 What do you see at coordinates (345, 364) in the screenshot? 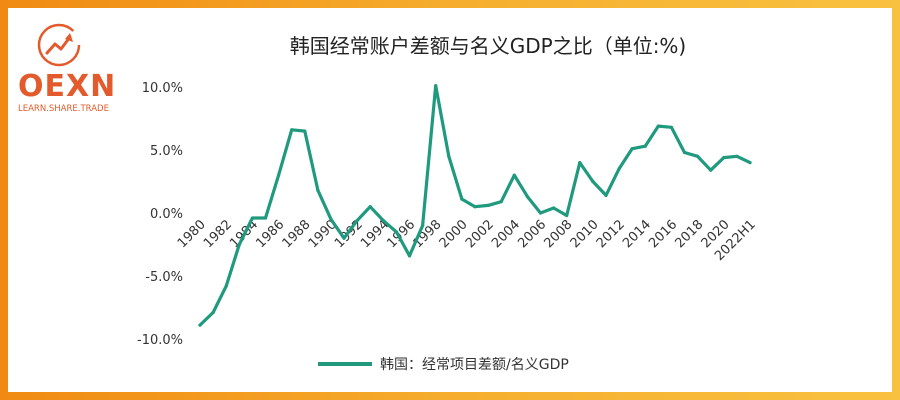
I see `legend-swatch` at bounding box center [345, 364].